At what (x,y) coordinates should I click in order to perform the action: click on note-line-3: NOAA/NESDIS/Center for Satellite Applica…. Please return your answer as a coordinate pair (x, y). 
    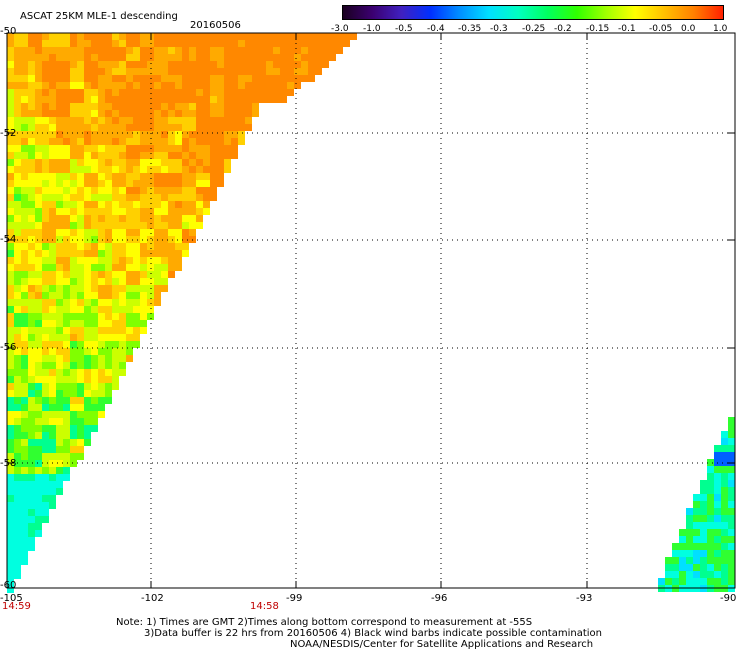
    Looking at the image, I should click on (442, 644).